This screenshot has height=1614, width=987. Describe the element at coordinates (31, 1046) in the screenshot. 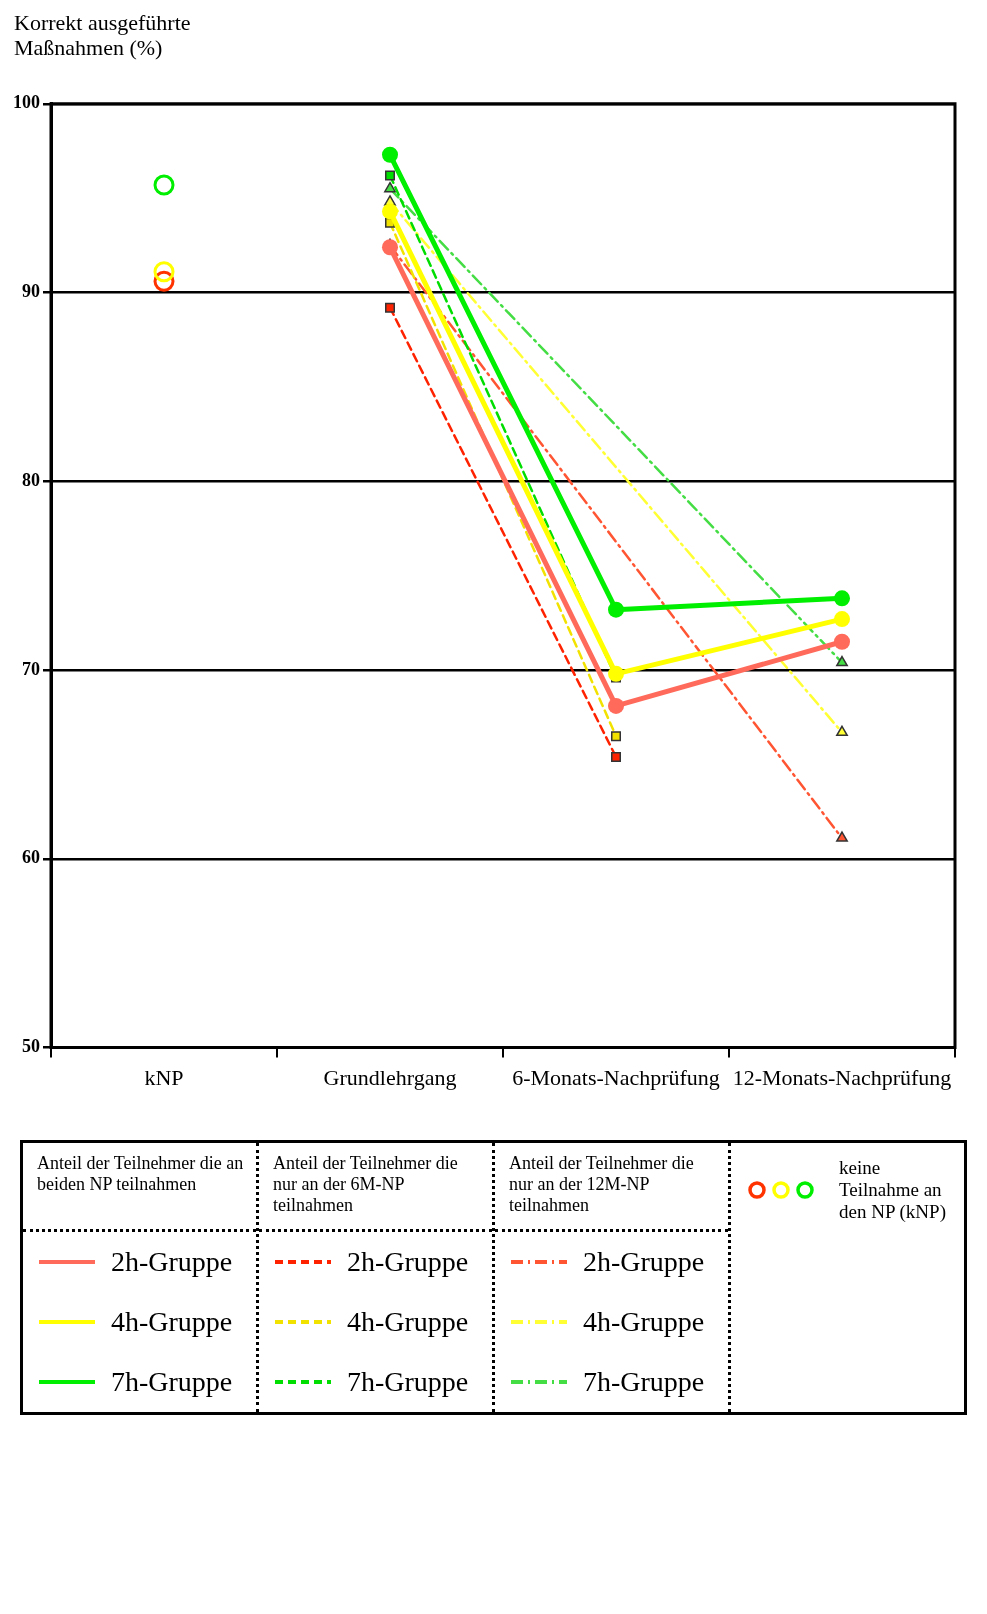

I see `y-tick-label: 50` at that location.